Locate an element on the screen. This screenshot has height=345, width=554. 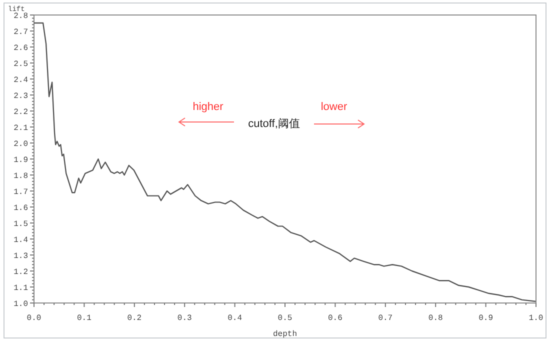
x-tick-label: 0.2 is located at coordinates (134, 318).